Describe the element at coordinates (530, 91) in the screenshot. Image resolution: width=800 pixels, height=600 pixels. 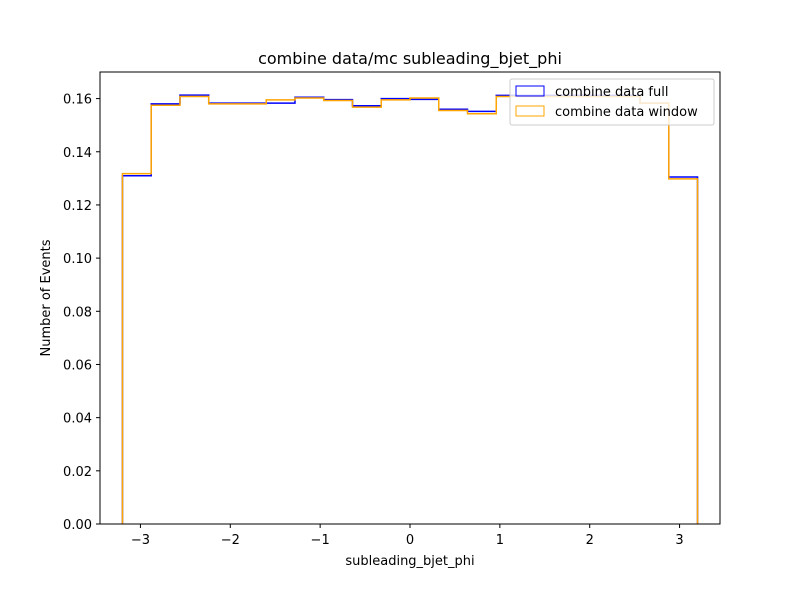
I see `legend-swatch-full` at that location.